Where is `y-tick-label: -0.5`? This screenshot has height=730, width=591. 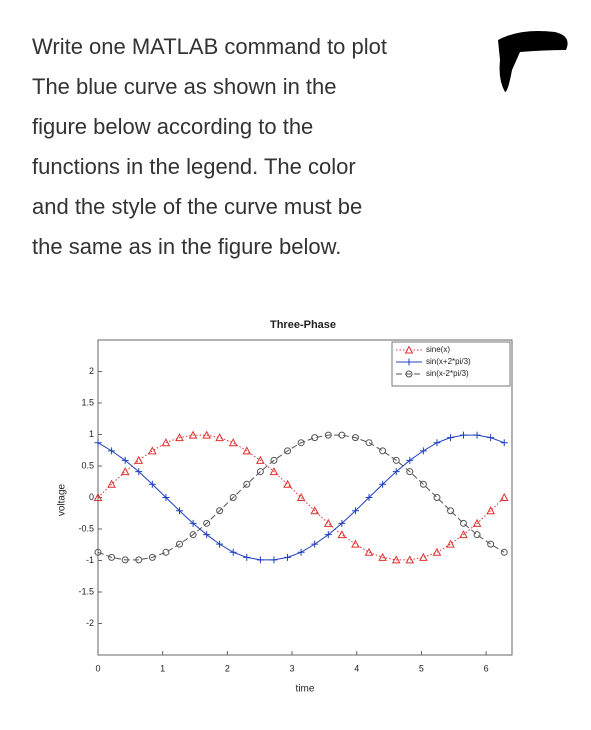 y-tick-label: -0.5 is located at coordinates (86, 528).